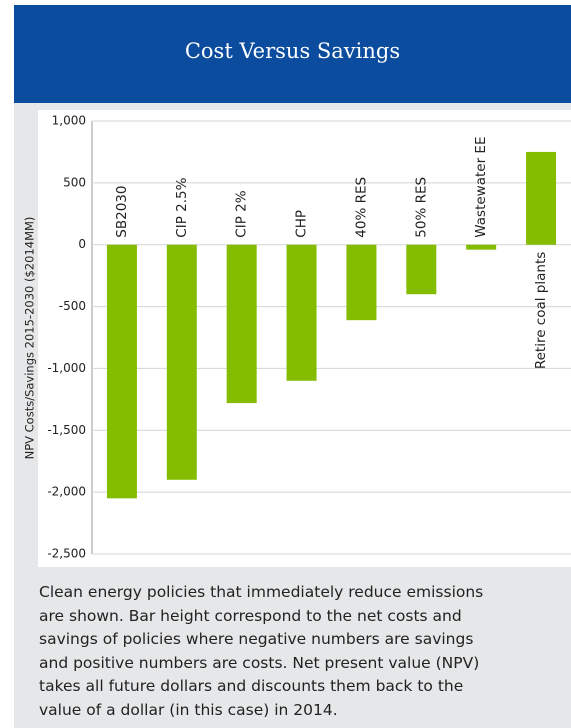 This screenshot has width=571, height=728. What do you see at coordinates (182, 207) in the screenshot?
I see `category-label: CIP 2.5%` at bounding box center [182, 207].